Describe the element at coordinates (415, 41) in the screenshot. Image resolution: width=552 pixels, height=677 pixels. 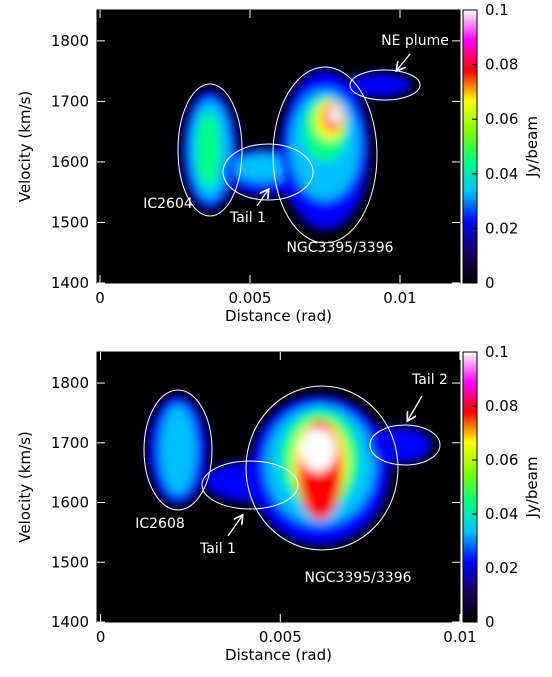
I see `annotation: NE plume` at that location.